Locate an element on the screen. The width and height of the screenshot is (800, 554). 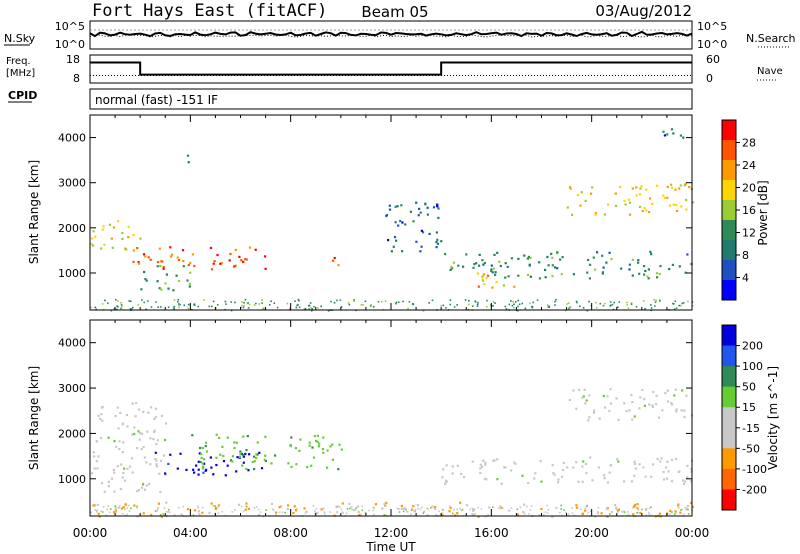
noise-left-tick-top: 10^5 is located at coordinates (70, 26).